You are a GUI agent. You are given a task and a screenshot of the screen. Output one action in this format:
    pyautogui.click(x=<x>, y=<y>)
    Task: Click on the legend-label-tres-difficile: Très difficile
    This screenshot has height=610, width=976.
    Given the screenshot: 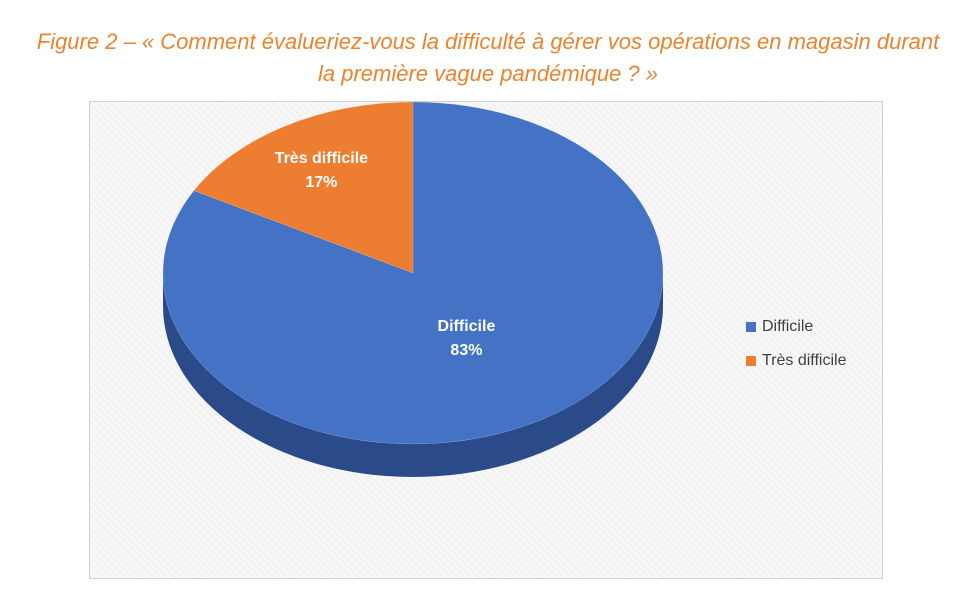 What is the action you would take?
    pyautogui.click(x=804, y=360)
    